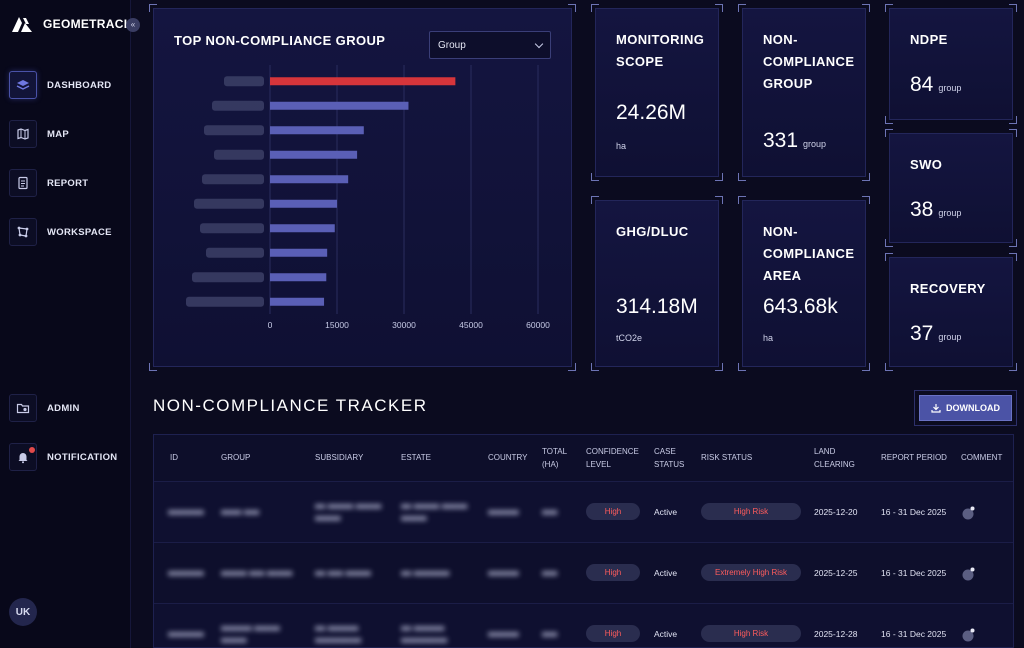 This screenshot has width=1024, height=648. Describe the element at coordinates (174, 458) in the screenshot. I see `column-header-id: ID` at that location.